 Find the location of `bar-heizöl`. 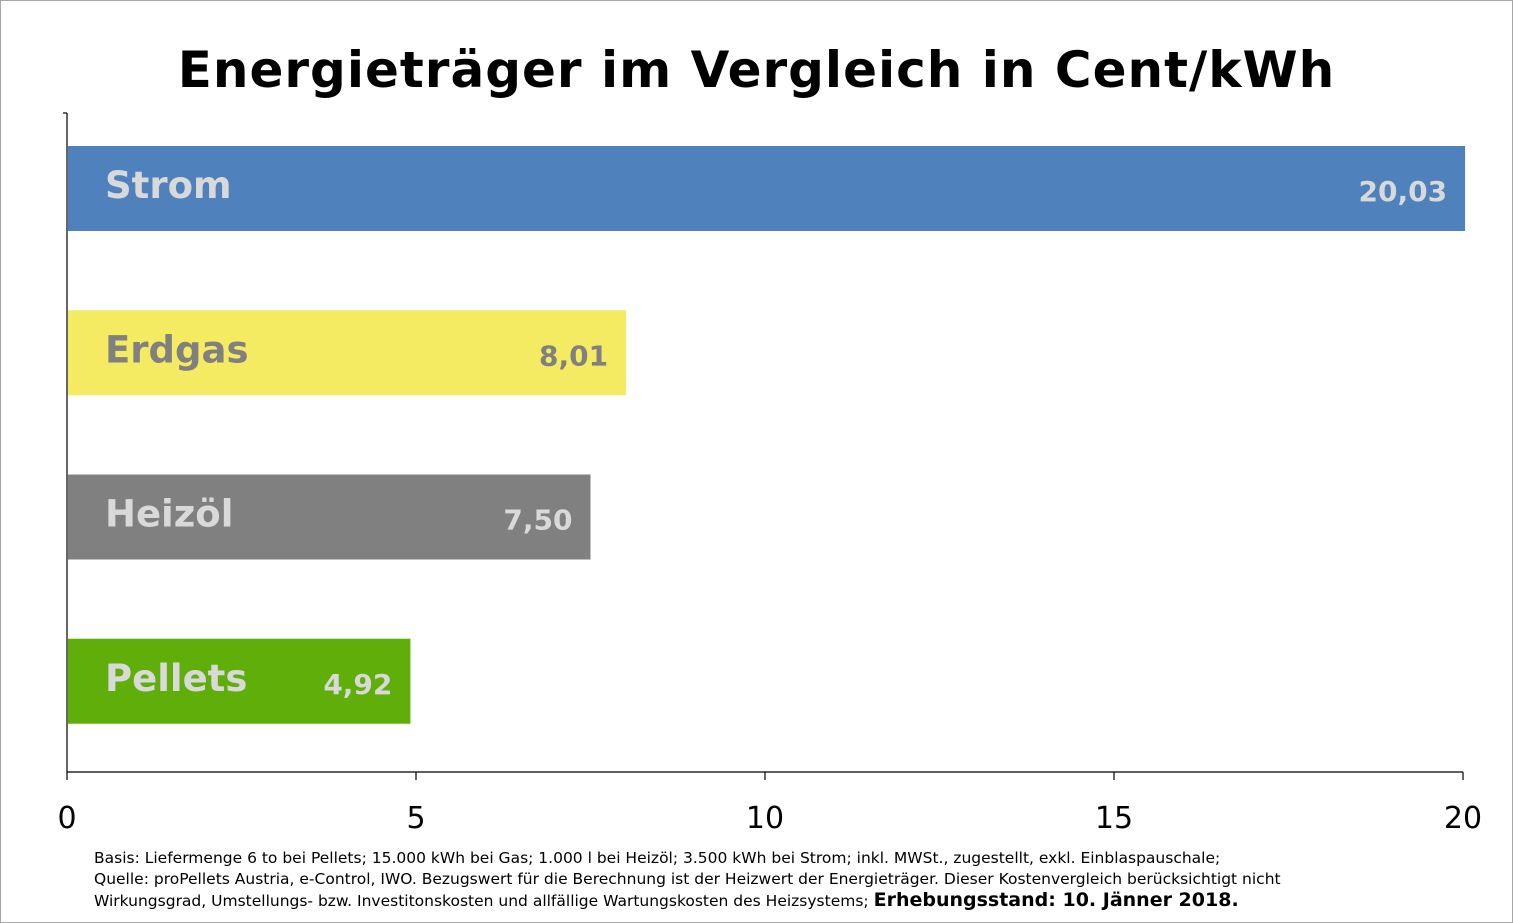

bar-heizöl is located at coordinates (329, 517).